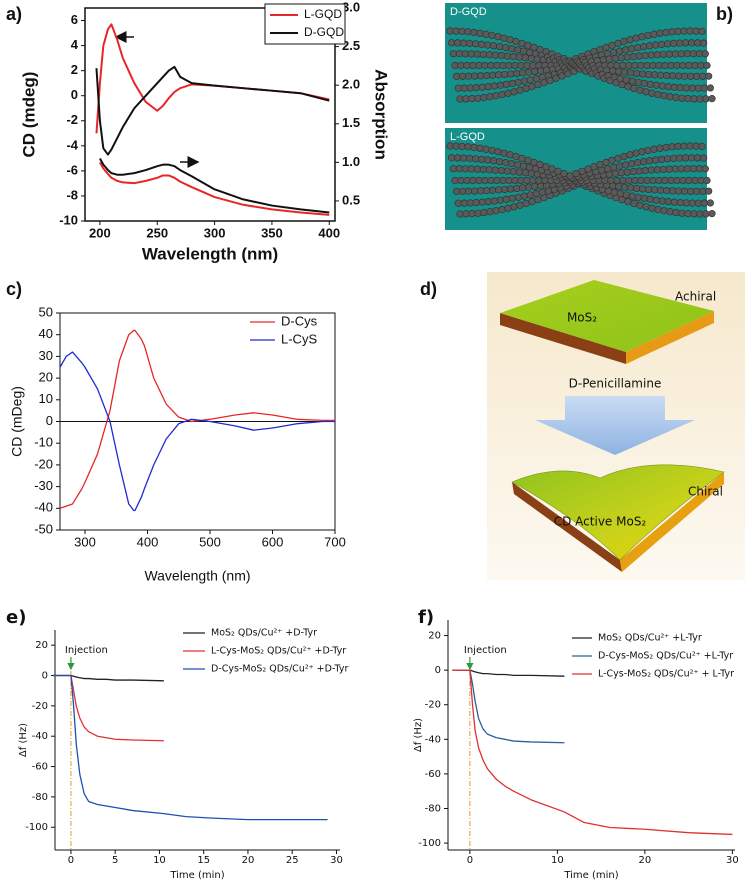 The height and width of the screenshot is (885, 754). What do you see at coordinates (46, 377) in the screenshot?
I see `y-tick-label: 20` at bounding box center [46, 377].